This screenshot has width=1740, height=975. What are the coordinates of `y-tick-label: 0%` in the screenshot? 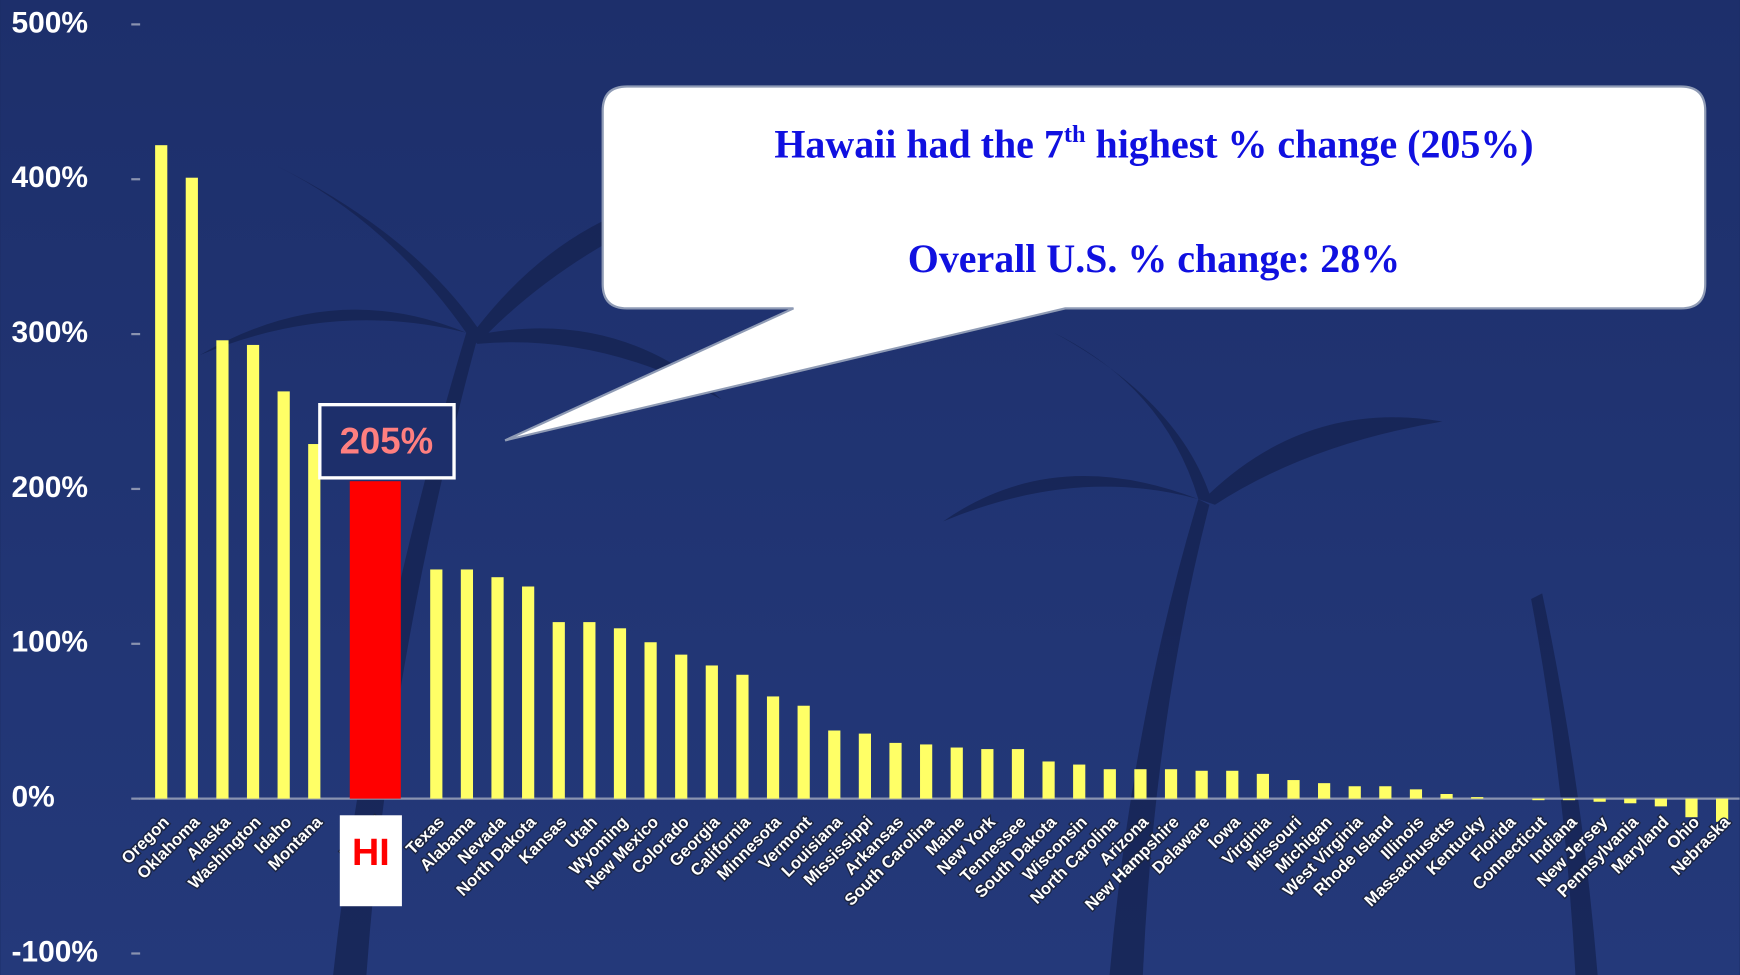 It's located at (32, 797).